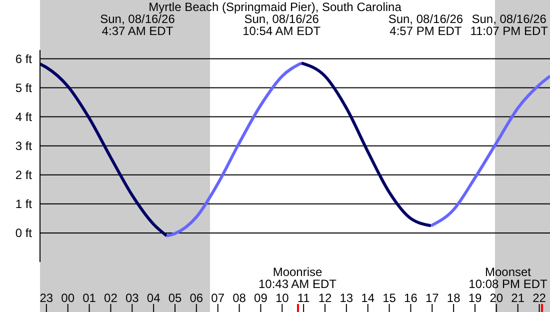 The width and height of the screenshot is (550, 312). Describe the element at coordinates (24, 204) in the screenshot. I see `y-tick-label: 1 ft` at that location.